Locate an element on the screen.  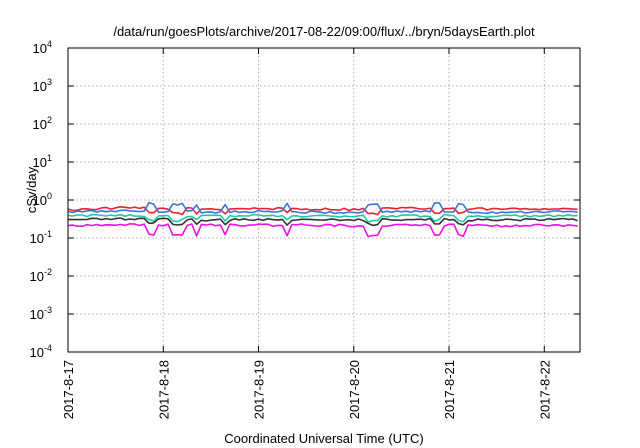
x-axis-title: Coordinated Universal Time (UTC) is located at coordinates (323, 438).